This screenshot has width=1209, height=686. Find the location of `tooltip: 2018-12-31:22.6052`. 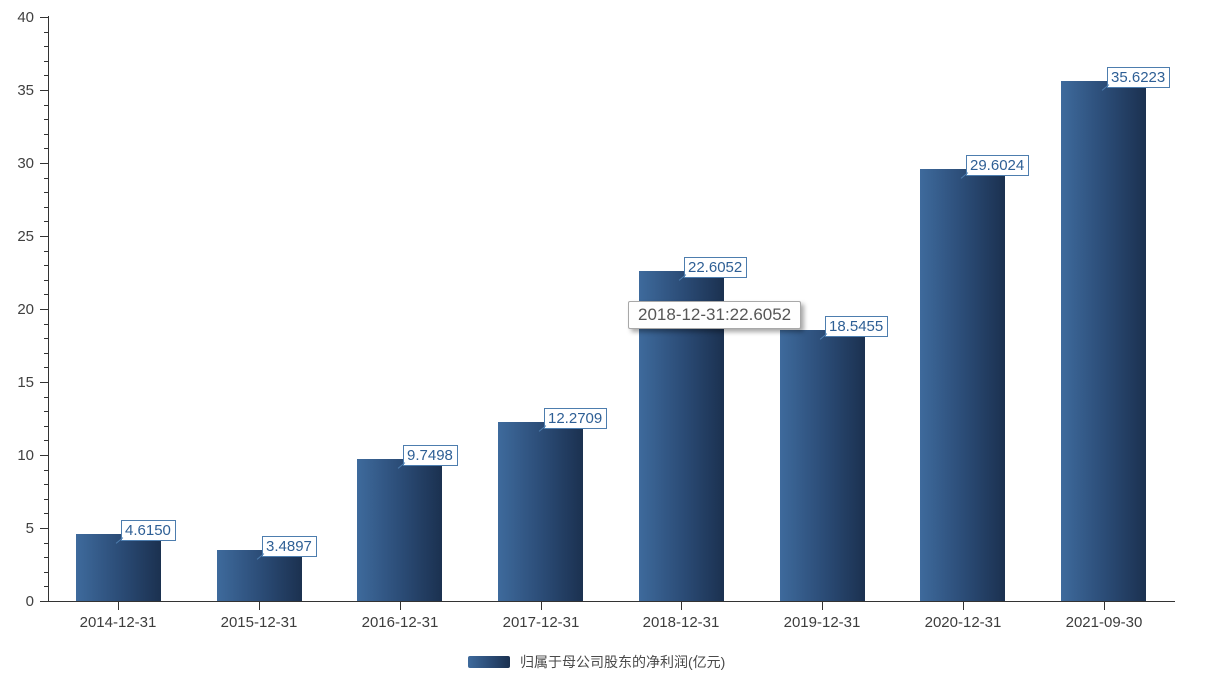

tooltip: 2018-12-31:22.6052 is located at coordinates (715, 315).